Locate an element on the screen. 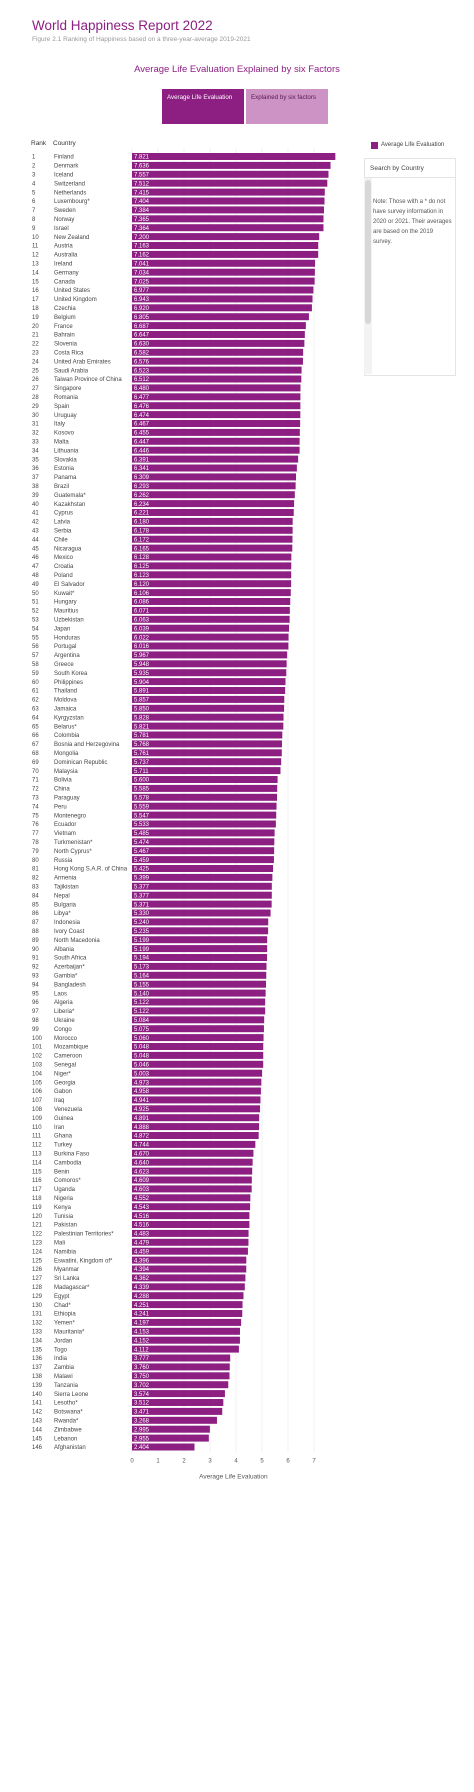 This screenshot has height=1792, width=474. rank-label: 87 is located at coordinates (35, 923).